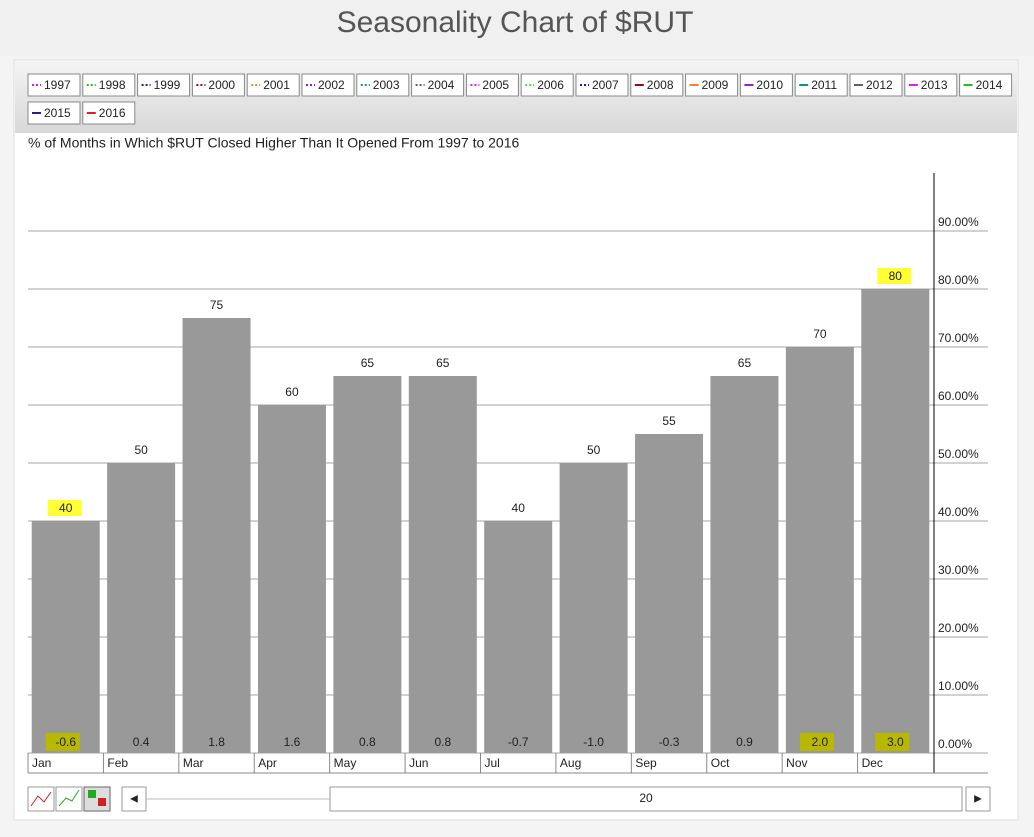 The image size is (1034, 837). What do you see at coordinates (958, 280) in the screenshot?
I see `y-tick-label: 80.00%` at bounding box center [958, 280].